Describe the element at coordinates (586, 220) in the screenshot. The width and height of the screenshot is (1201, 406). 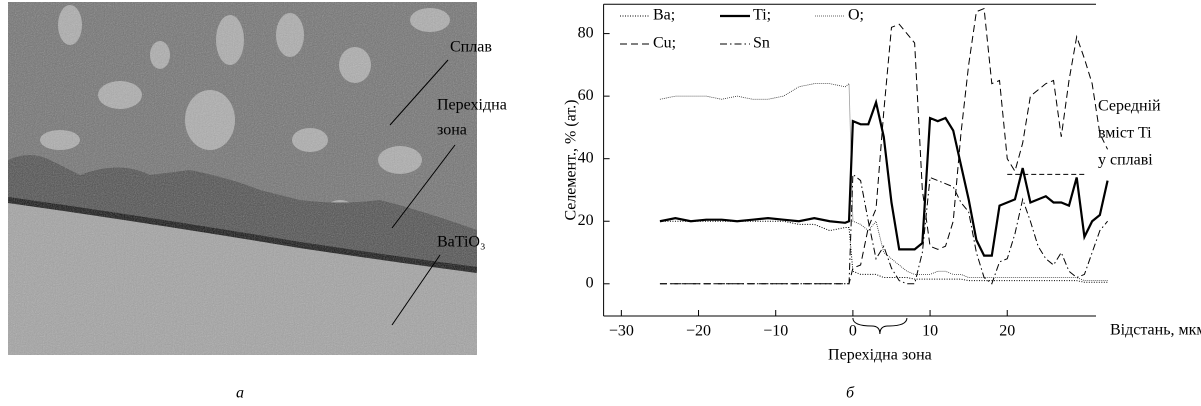
I see `y-tick-label: 20` at that location.